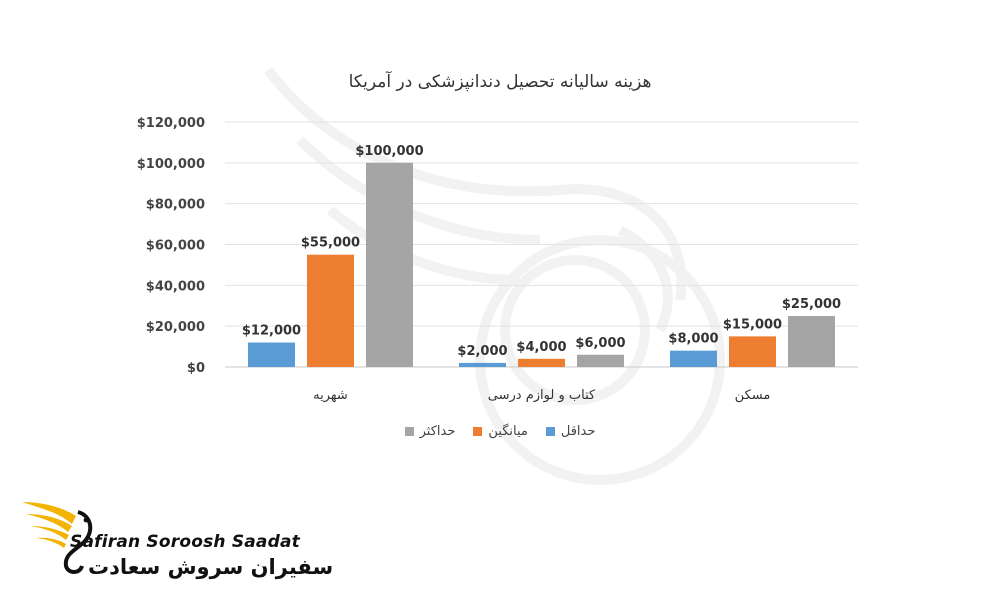 The width and height of the screenshot is (1000, 600). What do you see at coordinates (175, 327) in the screenshot?
I see `y-tick-label: $20,000` at bounding box center [175, 327].